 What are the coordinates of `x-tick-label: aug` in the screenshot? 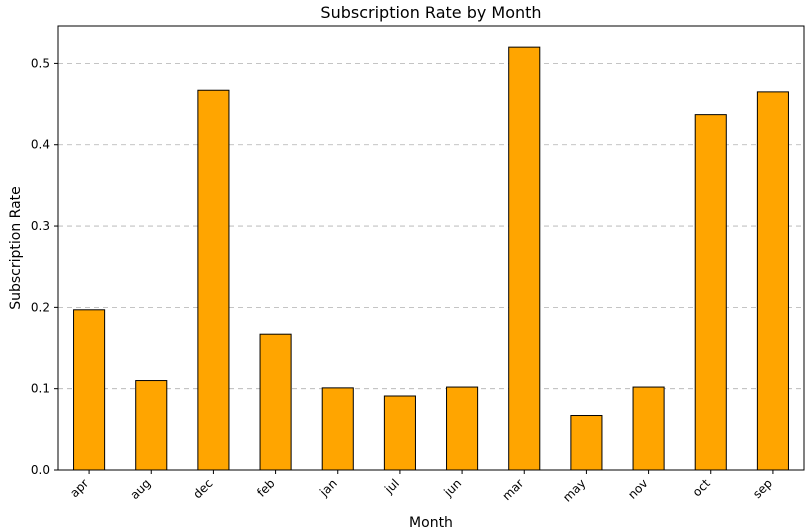 It's located at (141, 489).